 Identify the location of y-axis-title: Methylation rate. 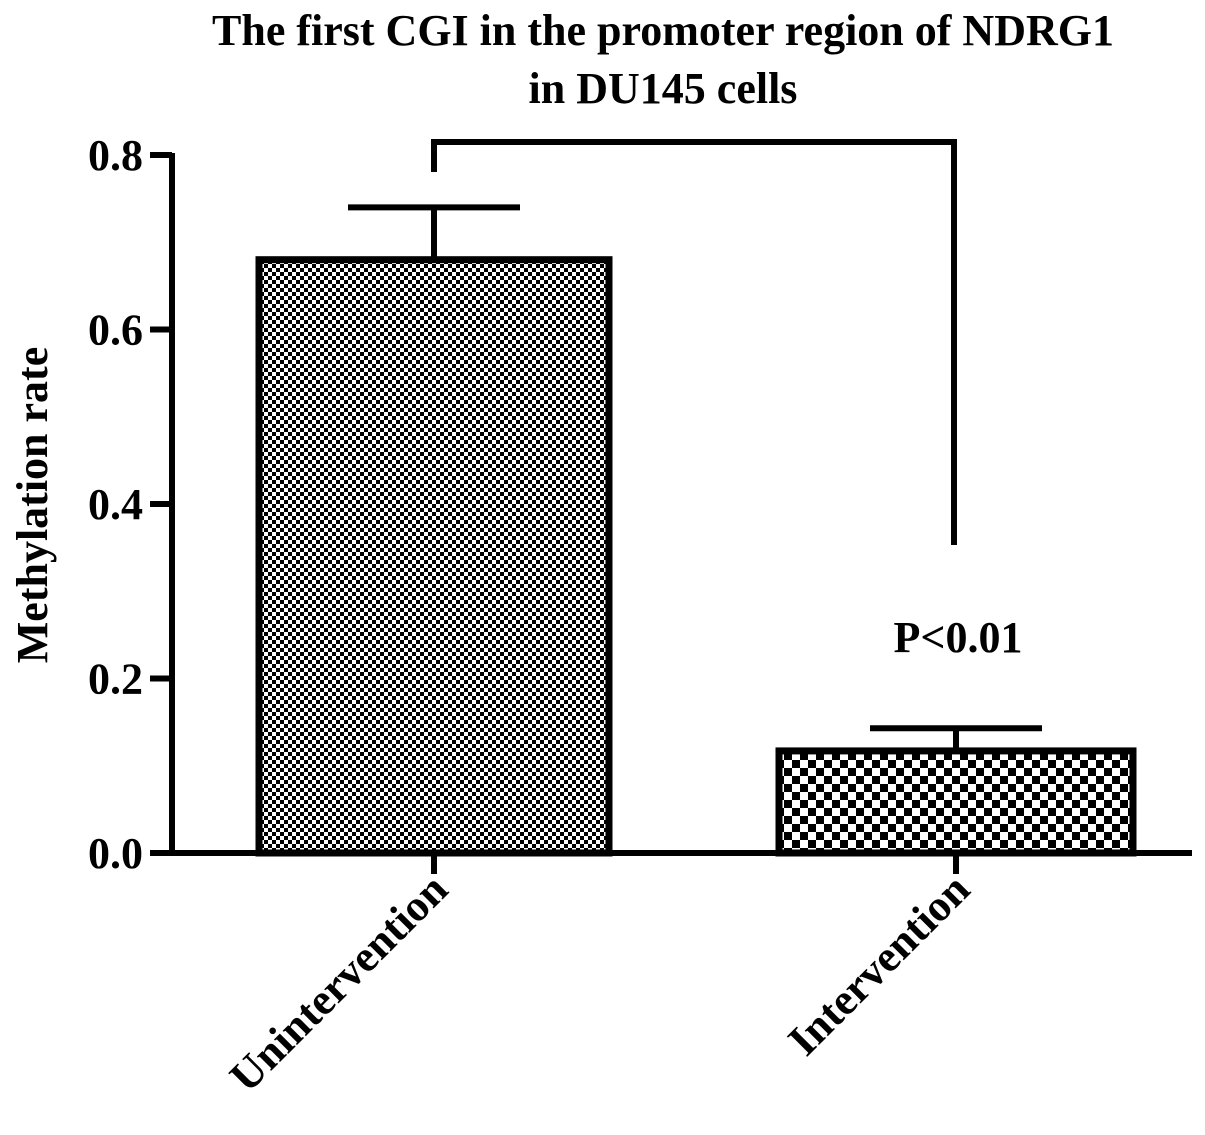
(32, 505).